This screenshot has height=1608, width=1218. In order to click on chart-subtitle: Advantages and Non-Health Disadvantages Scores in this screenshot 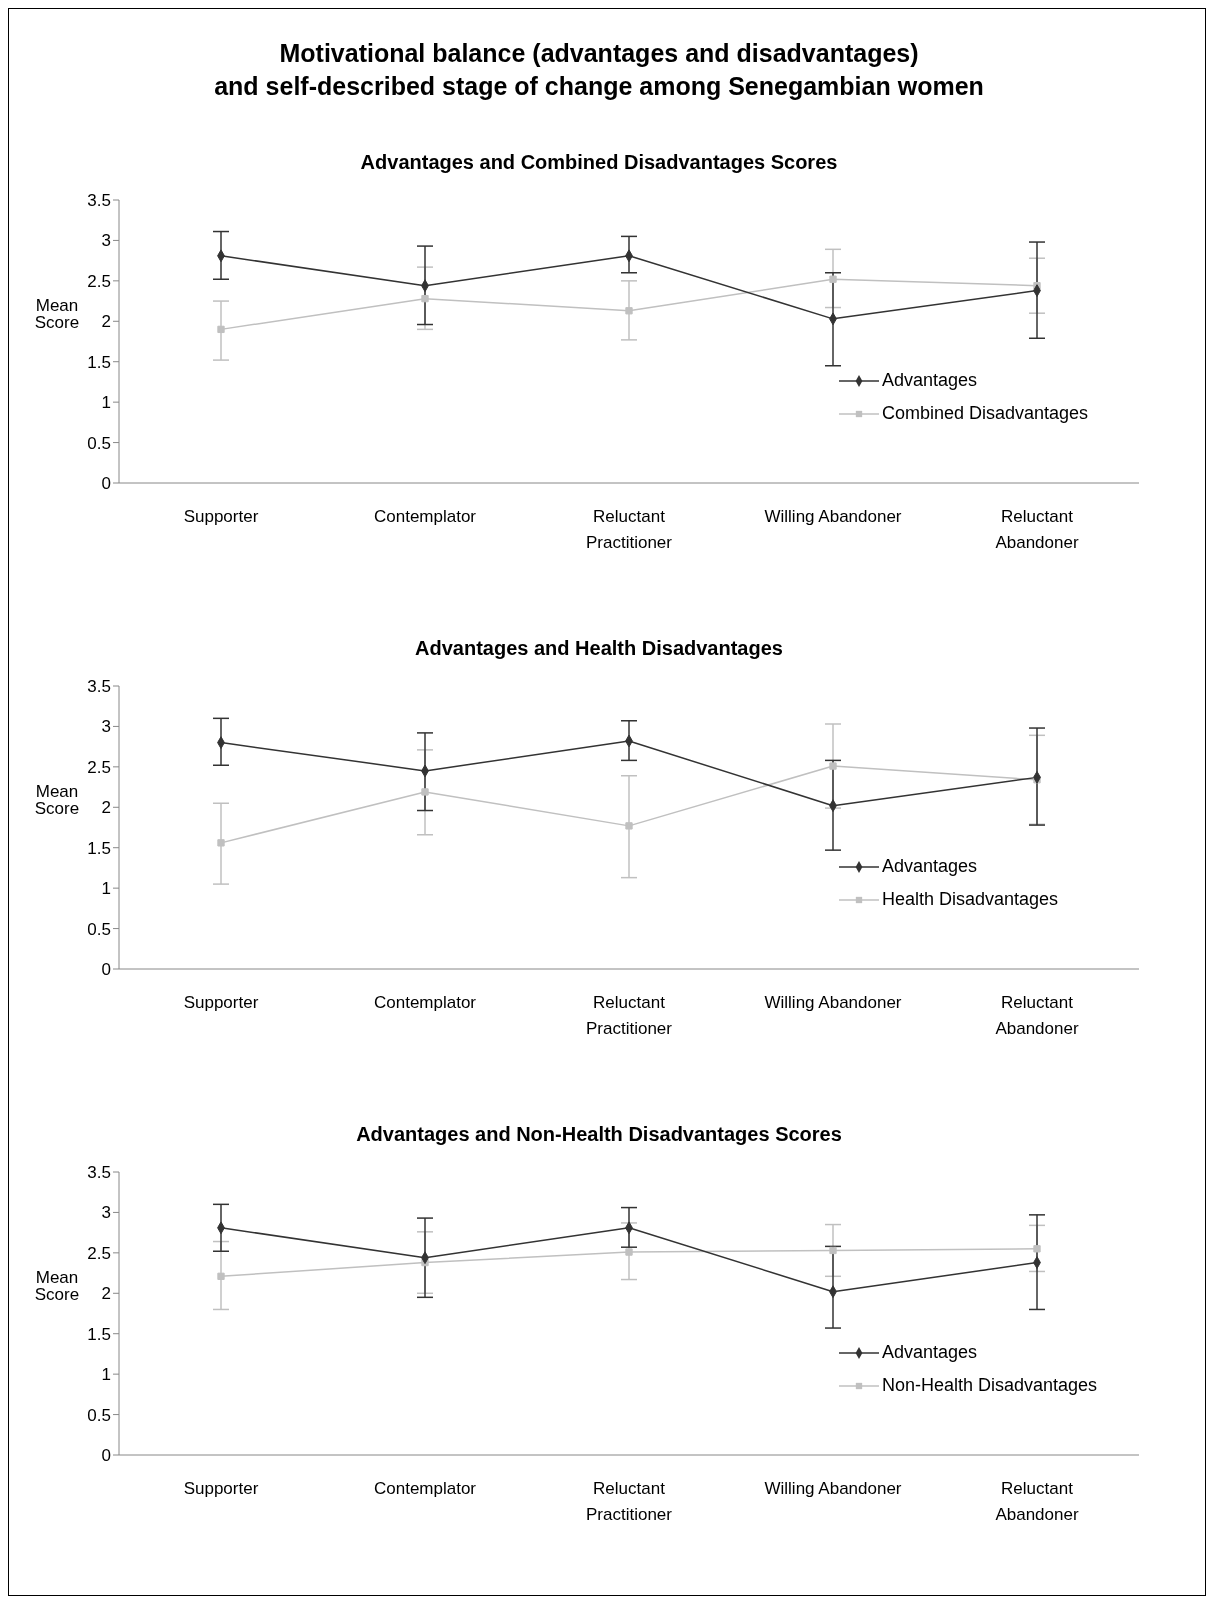, I will do `click(599, 1134)`.